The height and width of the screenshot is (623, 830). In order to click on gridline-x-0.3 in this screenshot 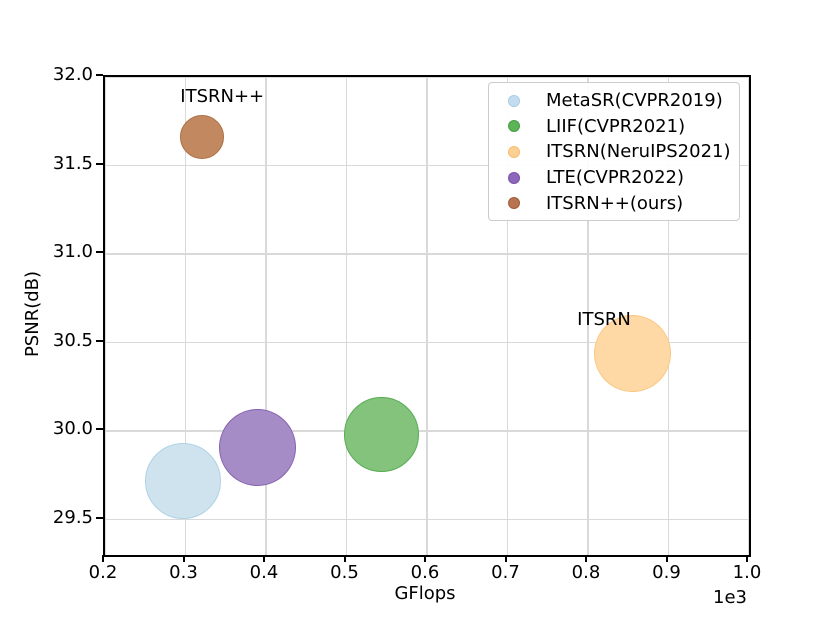, I will do `click(185, 316)`.